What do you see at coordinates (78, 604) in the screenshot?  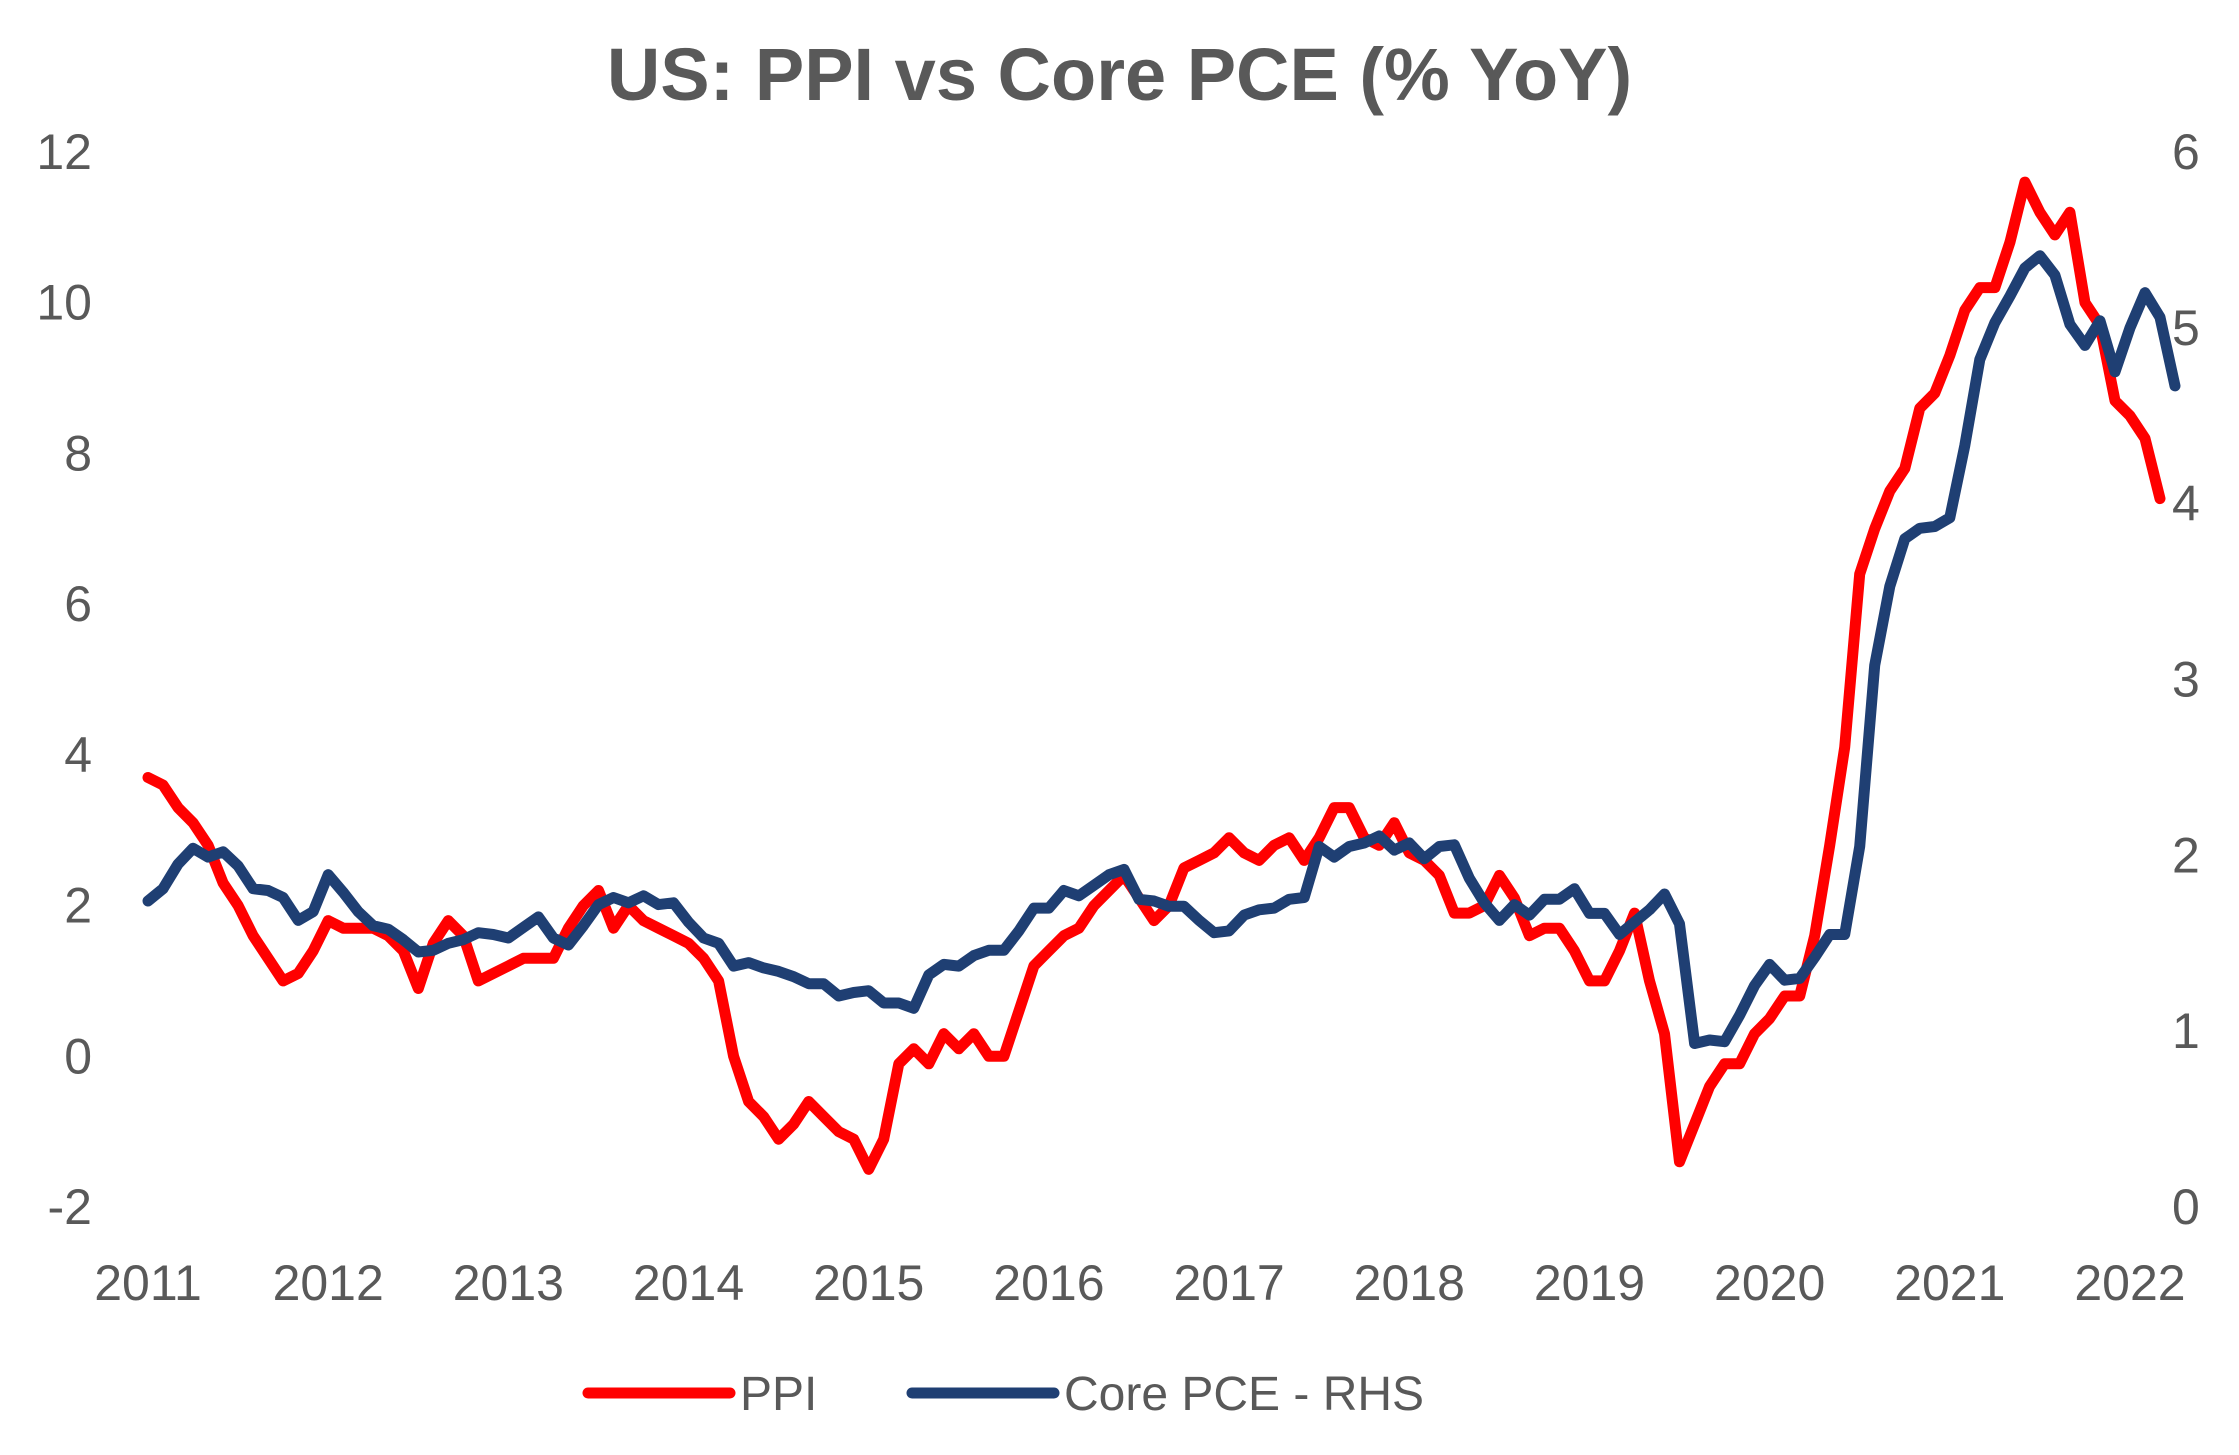 I see `left-axis-tick-label: 6` at bounding box center [78, 604].